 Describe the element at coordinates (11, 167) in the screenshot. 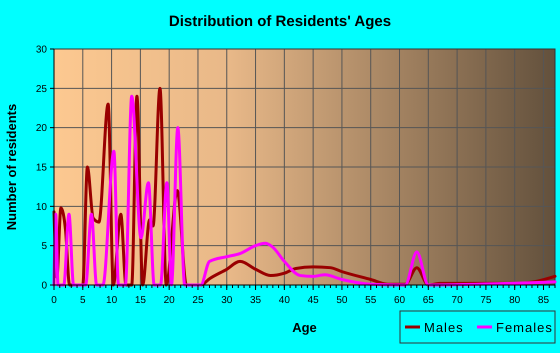

I see `y-axis-title: Number of residents` at that location.